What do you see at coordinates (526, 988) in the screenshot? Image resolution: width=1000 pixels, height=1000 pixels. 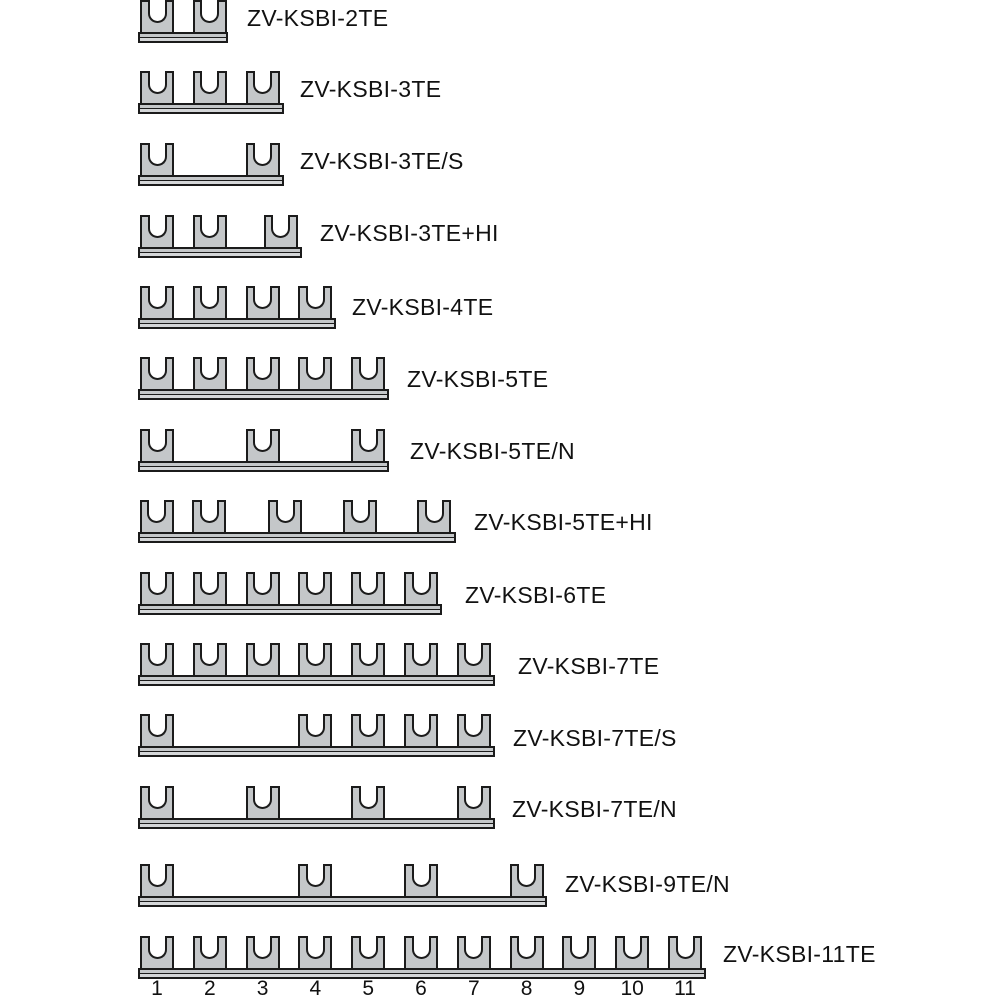 I see `pole-number: 8` at bounding box center [526, 988].